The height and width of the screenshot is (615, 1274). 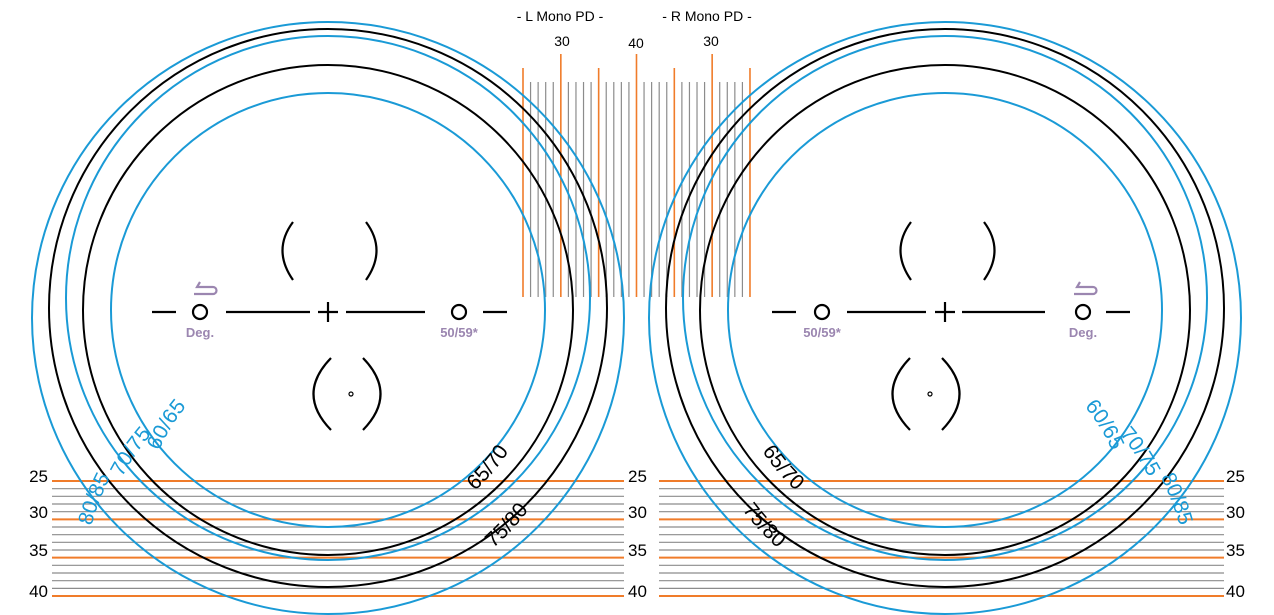 I want to click on height-label-35-right: 35, so click(x=1235, y=550).